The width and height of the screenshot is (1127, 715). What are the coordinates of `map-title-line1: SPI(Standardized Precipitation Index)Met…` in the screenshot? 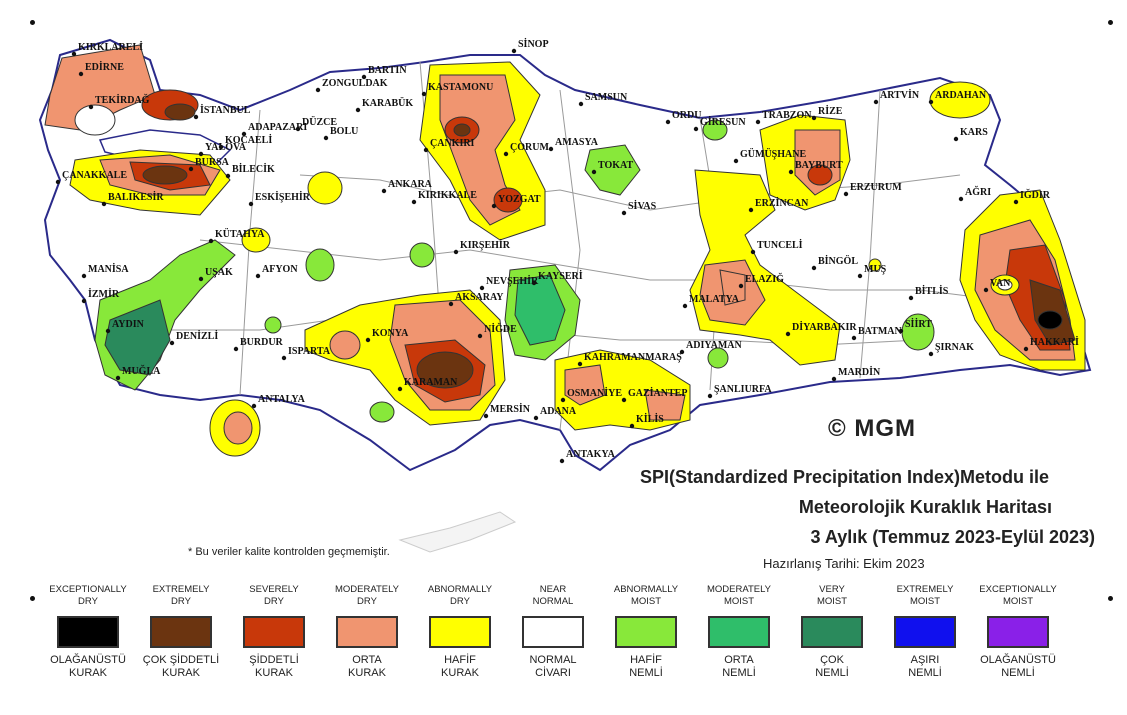 It's located at (845, 477).